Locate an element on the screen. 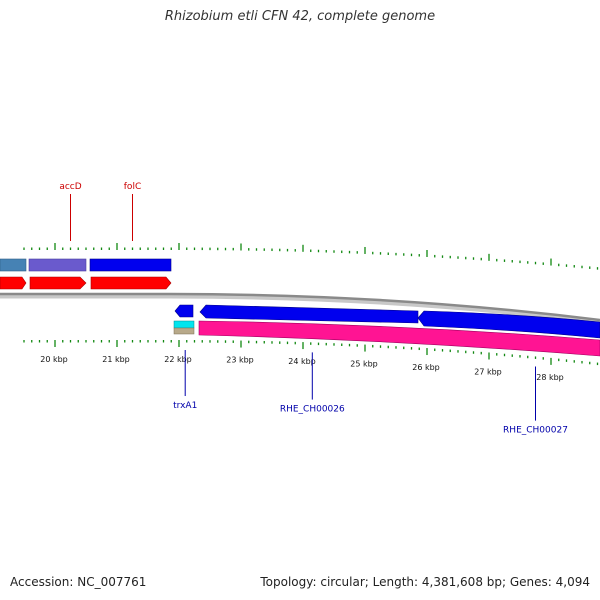 This screenshot has height=600, width=600. lower-tick-marks is located at coordinates (311, 353).